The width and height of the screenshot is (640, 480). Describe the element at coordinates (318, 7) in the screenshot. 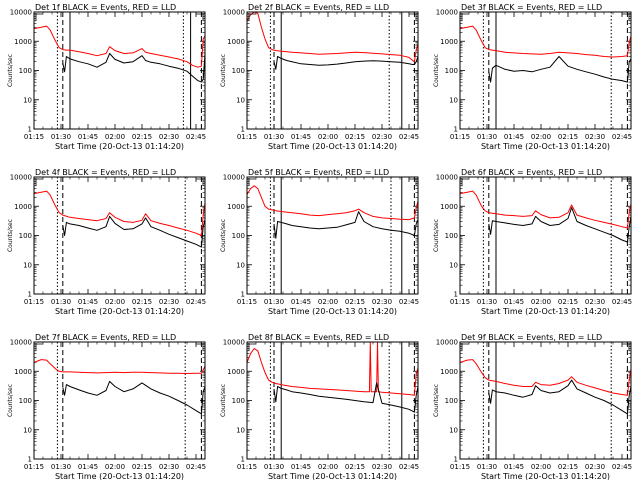

I see `plot-title: Det 2f BLACK = Events, RED = LLD` at that location.